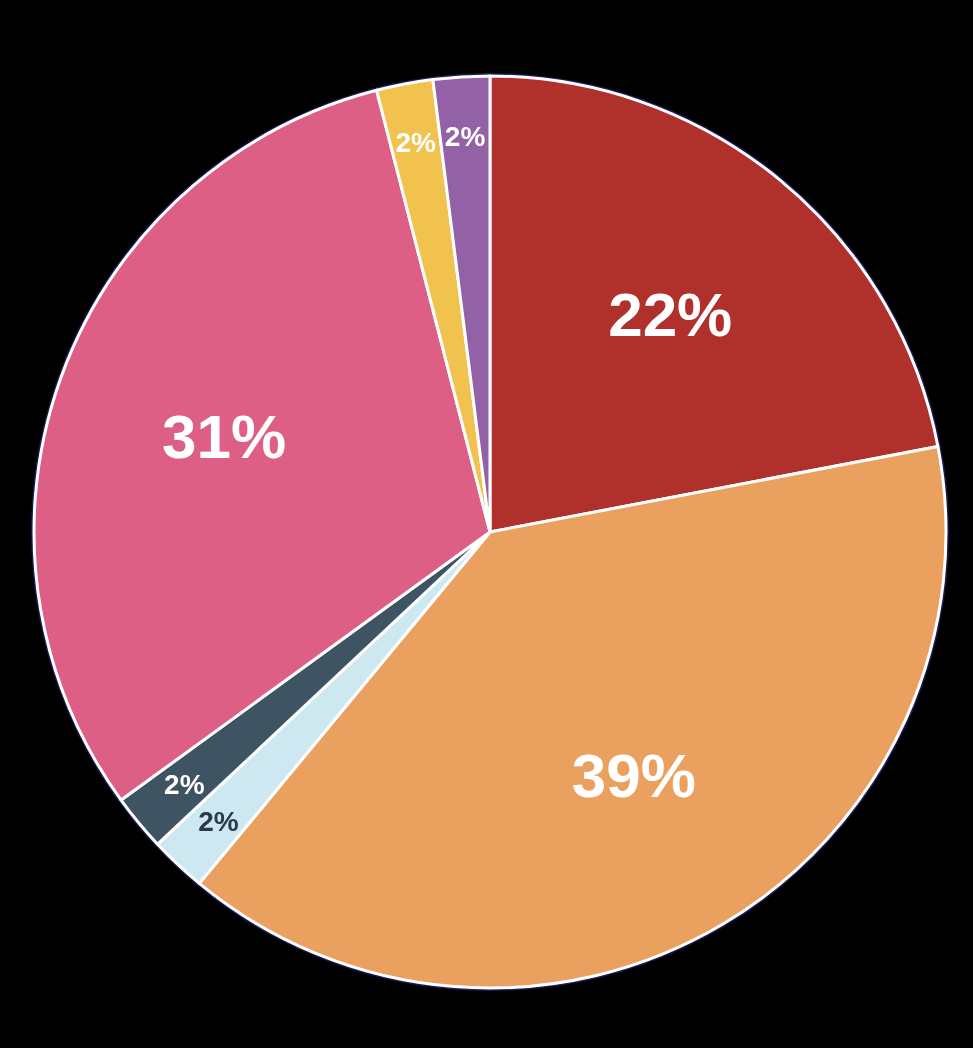  What do you see at coordinates (633, 775) in the screenshot?
I see `data-label: 39%` at bounding box center [633, 775].